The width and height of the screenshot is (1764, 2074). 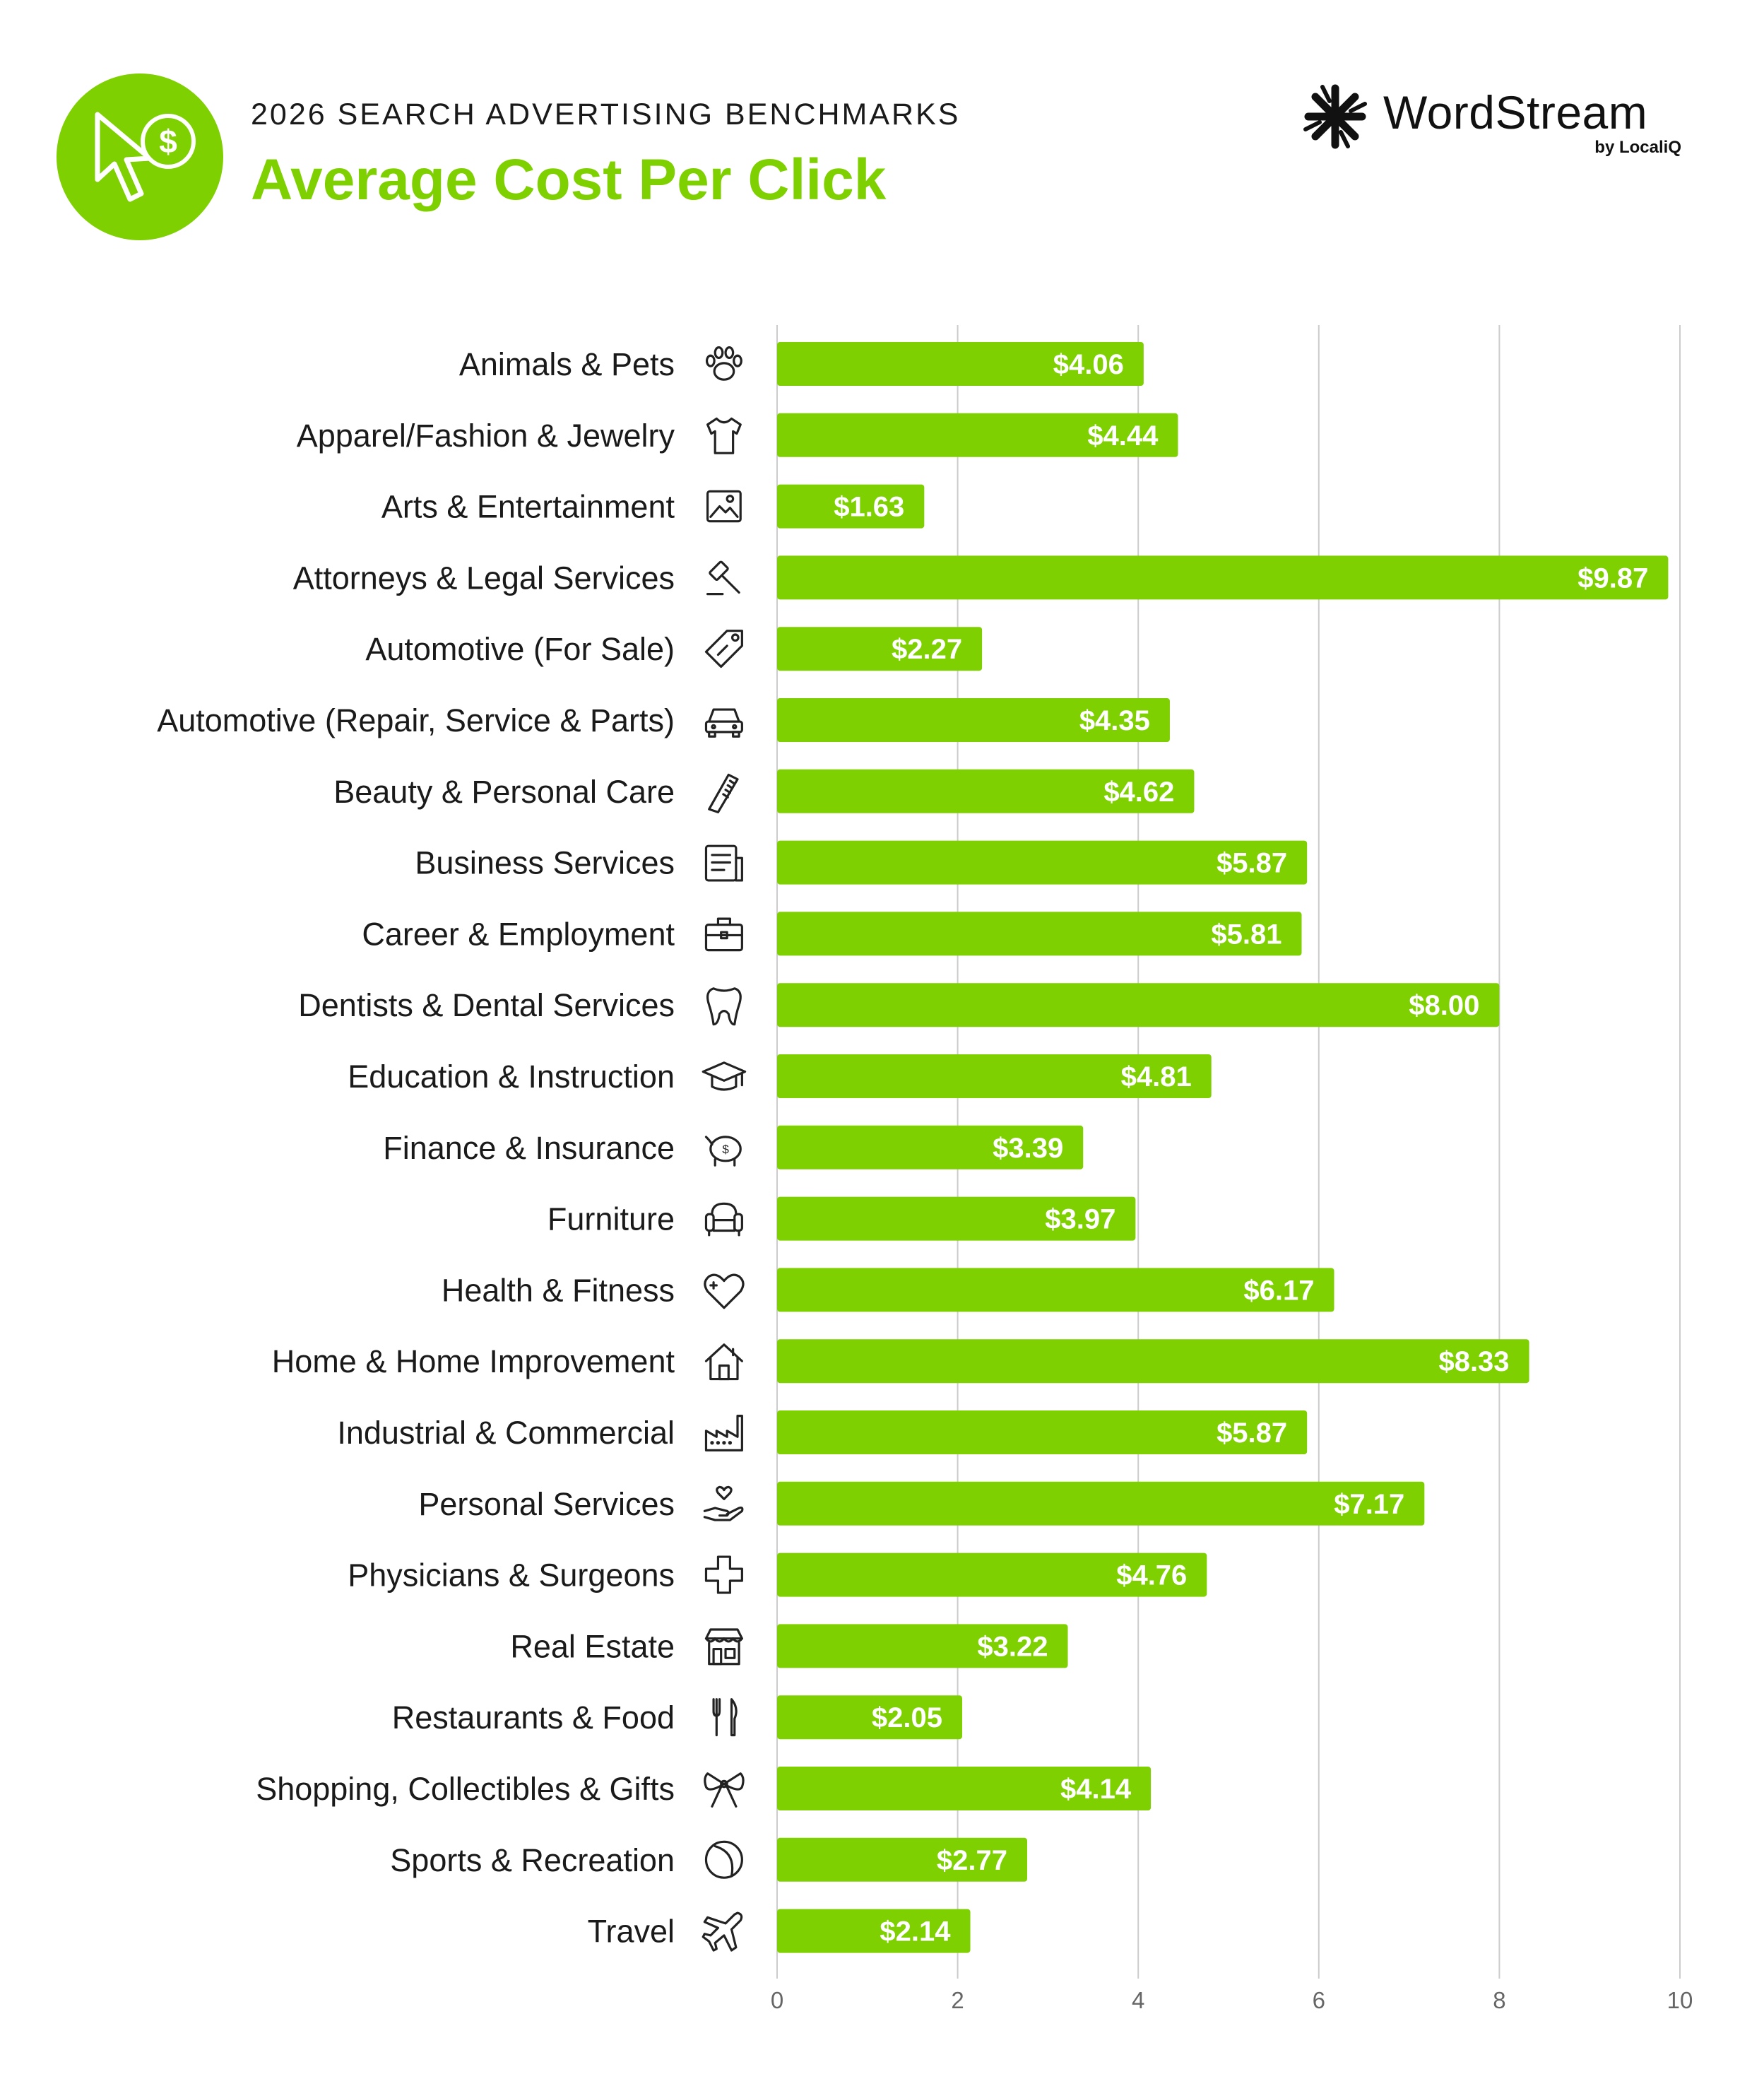 I want to click on x-tick-label: 10, so click(x=1680, y=2000).